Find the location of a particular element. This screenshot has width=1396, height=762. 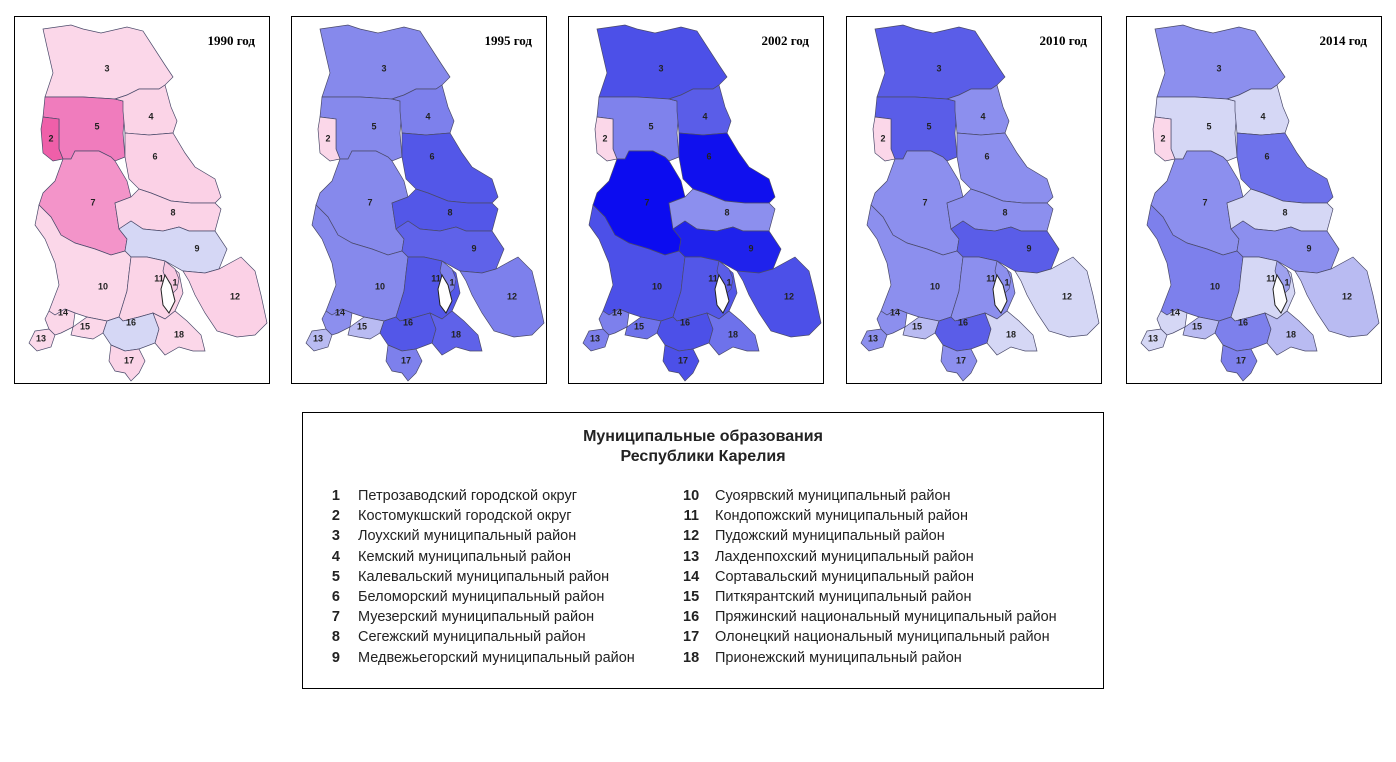

legend-item: 10 Суоярвский муниципальный район is located at coordinates (870, 496).